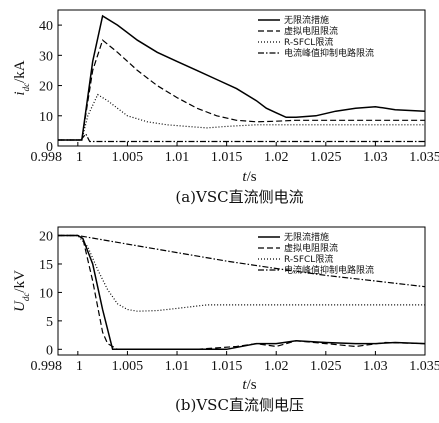 This screenshot has height=423, width=439. I want to click on y-tick-label: 40, so click(46, 26).